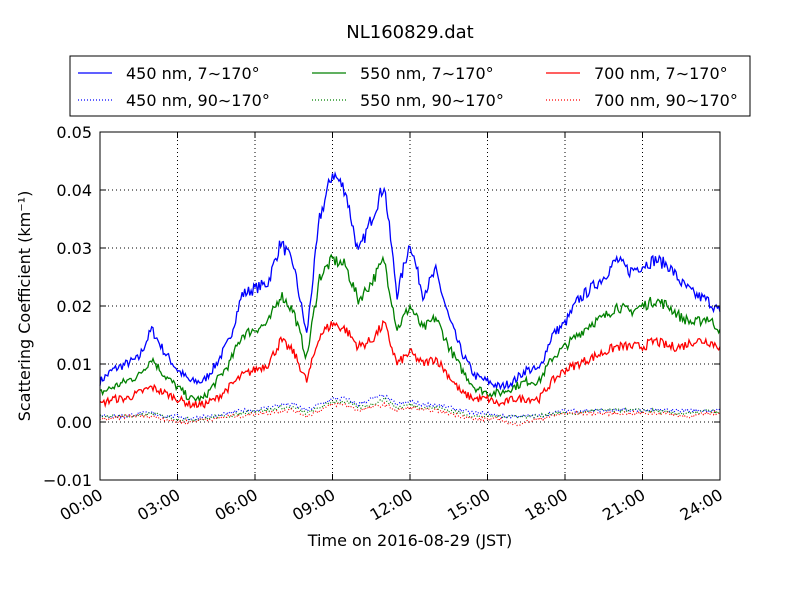 The height and width of the screenshot is (600, 800). I want to click on x-tick-label: 24:00, so click(701, 505).